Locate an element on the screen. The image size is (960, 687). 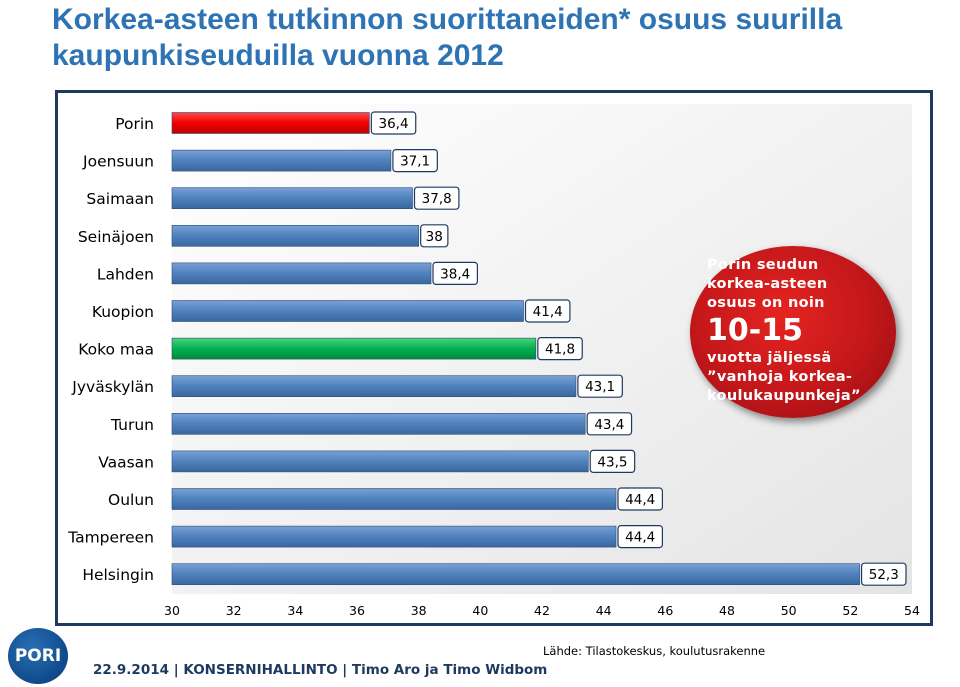
value-label-box-lahden is located at coordinates (455, 273).